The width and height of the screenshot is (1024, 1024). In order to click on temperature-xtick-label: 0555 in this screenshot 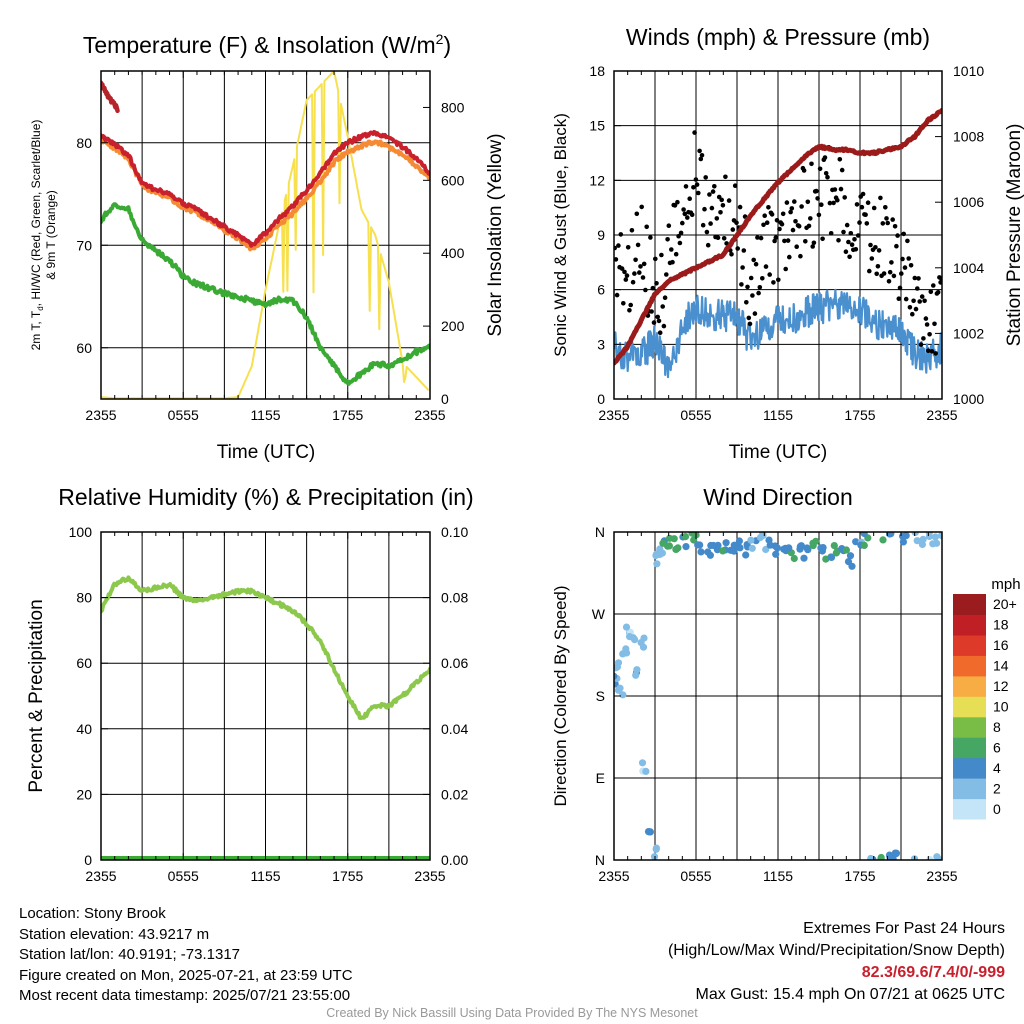, I will do `click(183, 415)`.